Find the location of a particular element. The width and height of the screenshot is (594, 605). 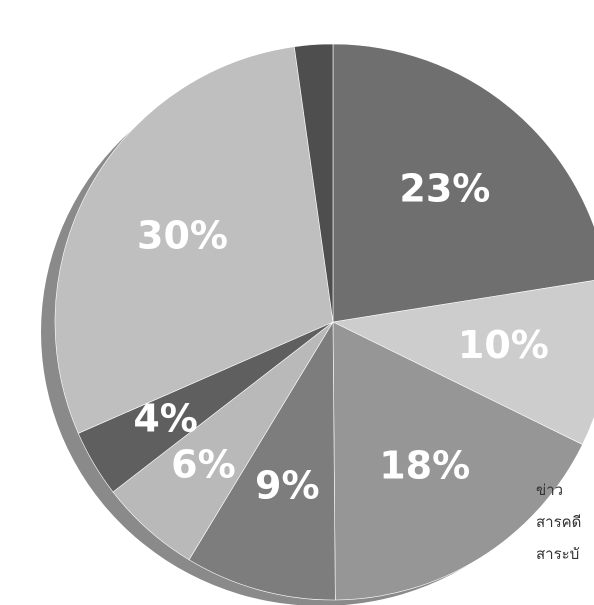

legend-item-edutainment: สาระบั is located at coordinates (558, 554).